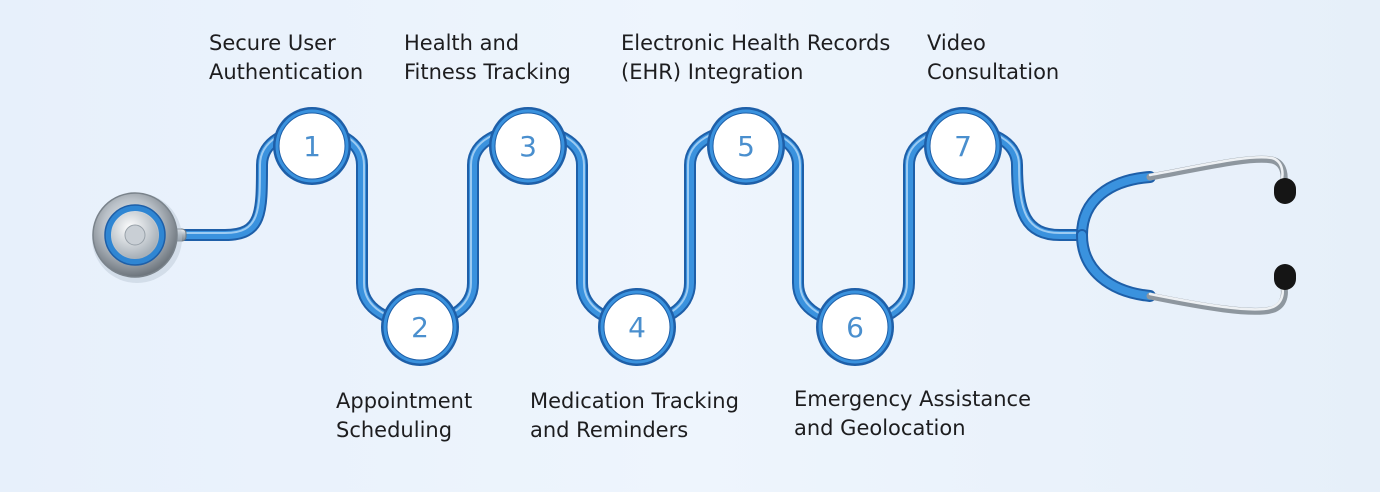 The image size is (1380, 492). I want to click on label-step-3-line2: Fitness Tracking, so click(487, 72).